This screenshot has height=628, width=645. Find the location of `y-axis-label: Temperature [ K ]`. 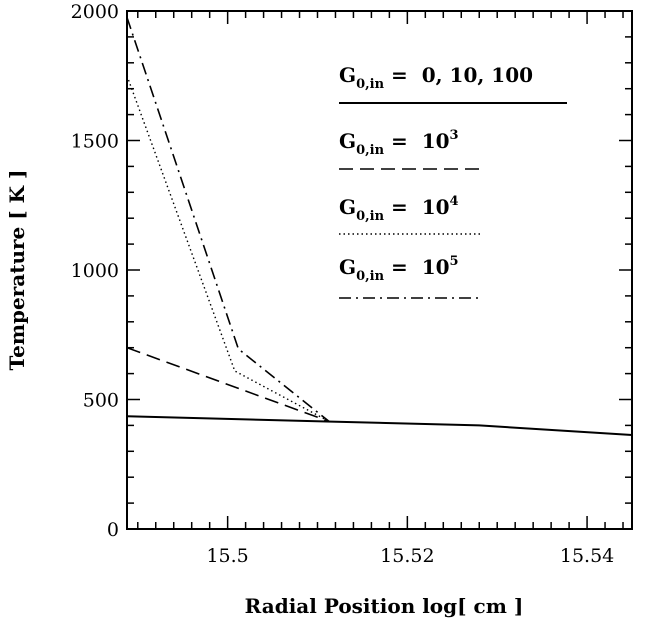

y-axis-label: Temperature [ K ] is located at coordinates (17, 270).